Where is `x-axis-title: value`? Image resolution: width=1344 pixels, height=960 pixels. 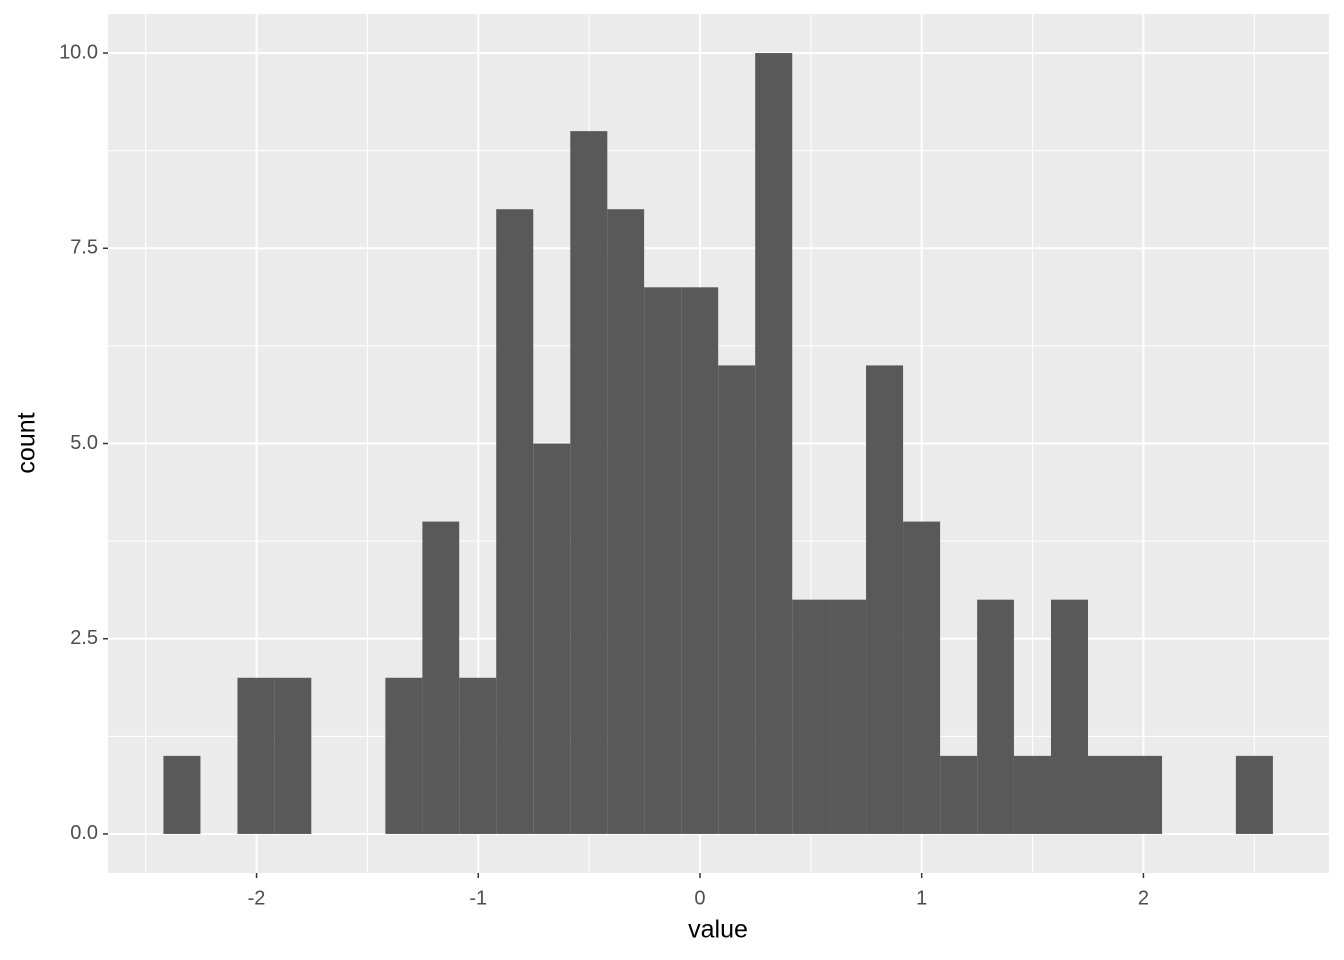 x-axis-title: value is located at coordinates (718, 930).